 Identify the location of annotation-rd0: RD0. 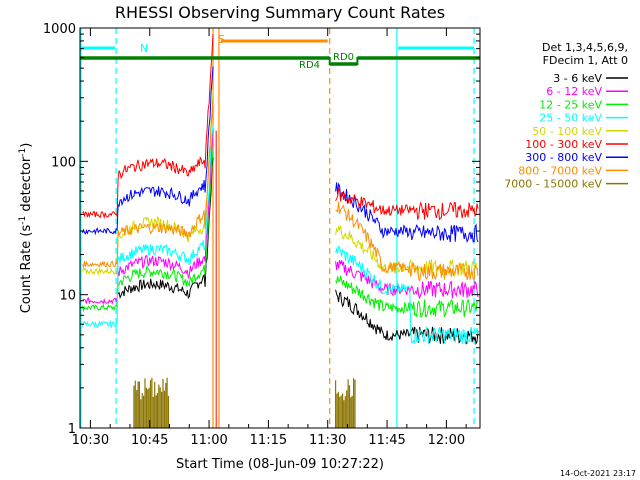
(343, 57).